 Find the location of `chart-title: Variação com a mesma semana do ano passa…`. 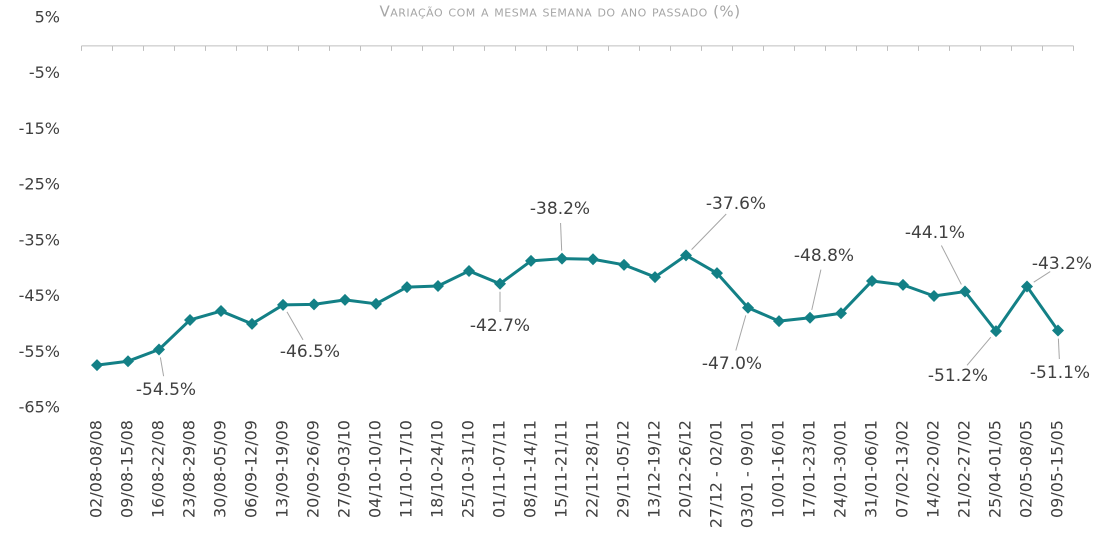

chart-title: Variação com a mesma semana do ano passa… is located at coordinates (559, 12).